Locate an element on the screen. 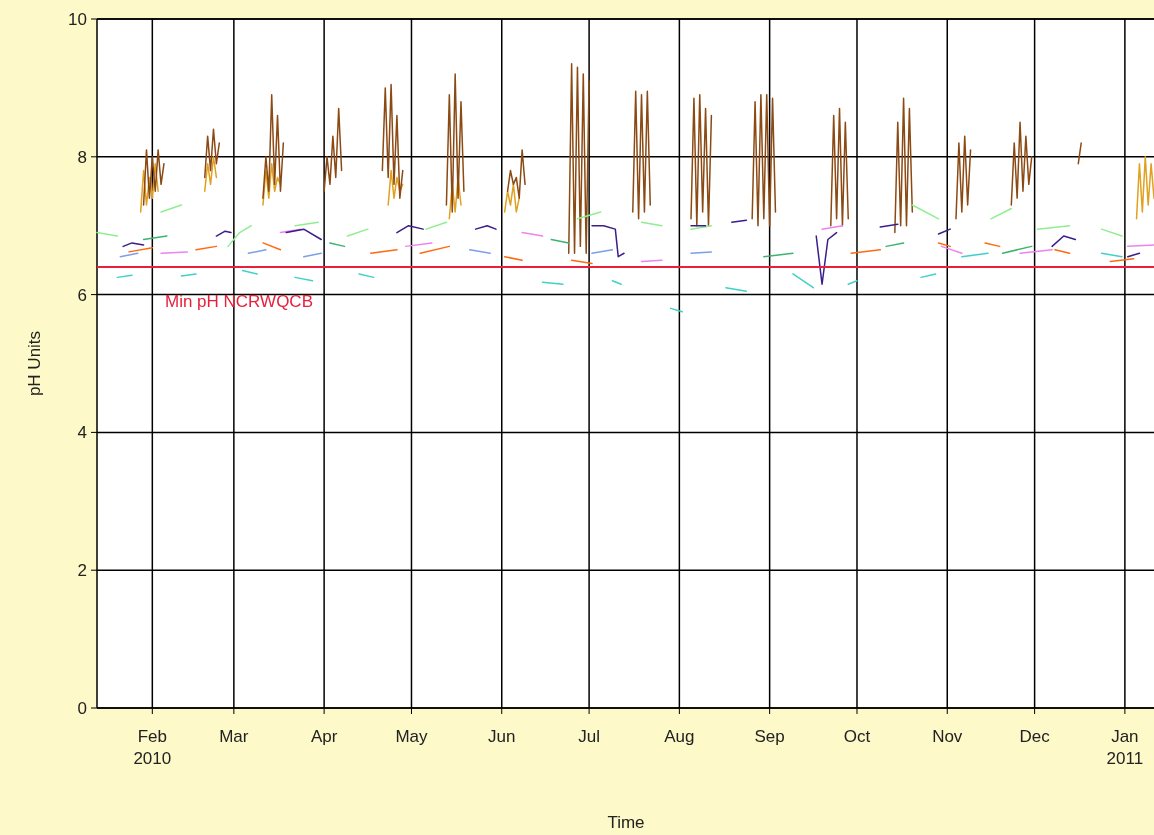 Image resolution: width=1154 pixels, height=835 pixels. x-tick-label: Dec is located at coordinates (1035, 736).